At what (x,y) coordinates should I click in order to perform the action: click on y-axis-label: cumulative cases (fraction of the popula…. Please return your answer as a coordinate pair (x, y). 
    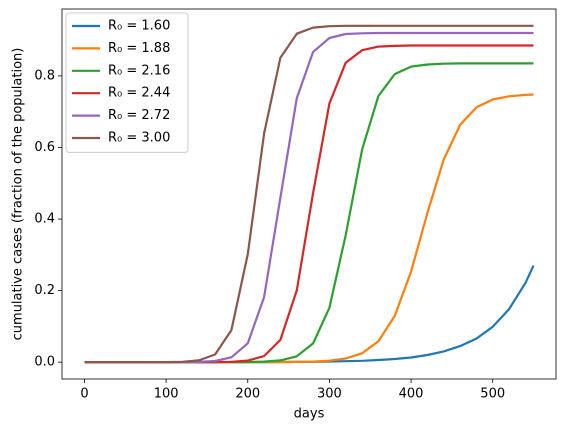
    Looking at the image, I should click on (18, 194).